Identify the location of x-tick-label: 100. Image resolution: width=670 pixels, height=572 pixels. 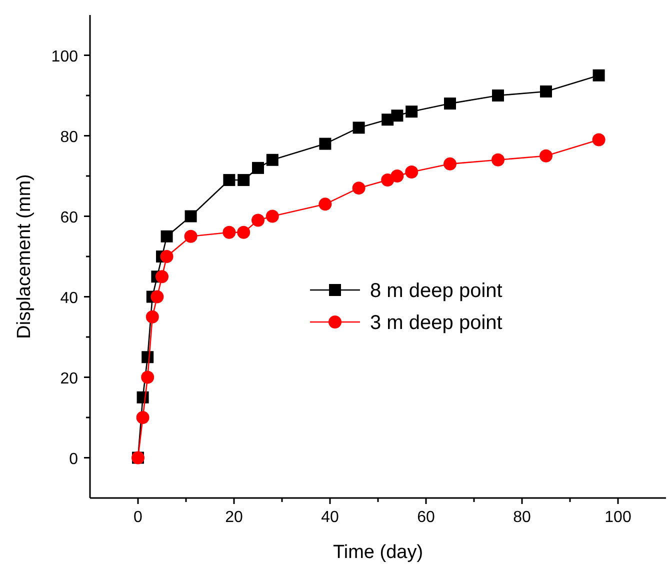
(618, 517).